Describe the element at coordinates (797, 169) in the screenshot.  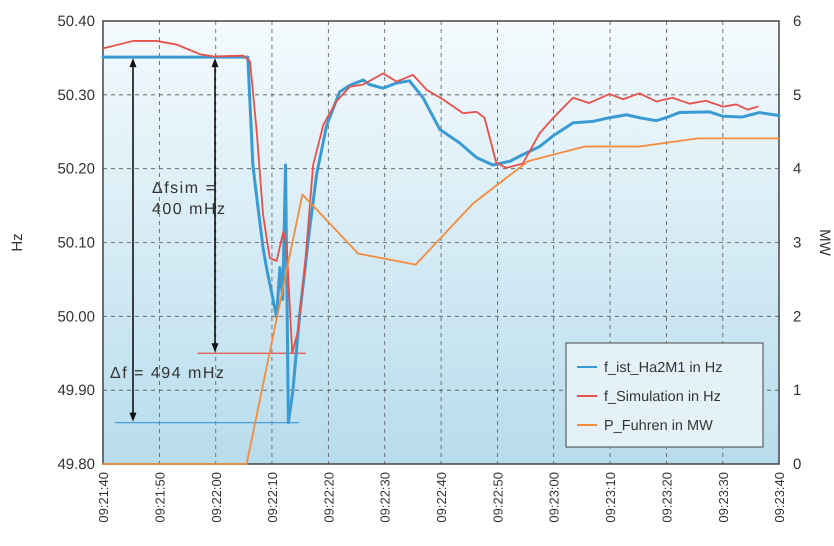
I see `y2-tick-label: 4` at that location.